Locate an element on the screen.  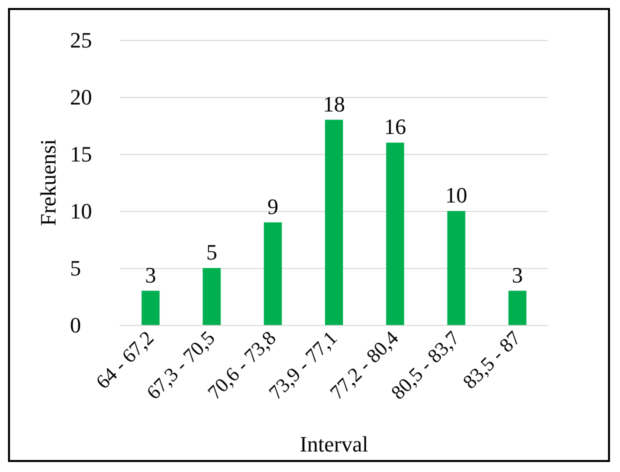
y-tick-label: 10 is located at coordinates (81, 211).